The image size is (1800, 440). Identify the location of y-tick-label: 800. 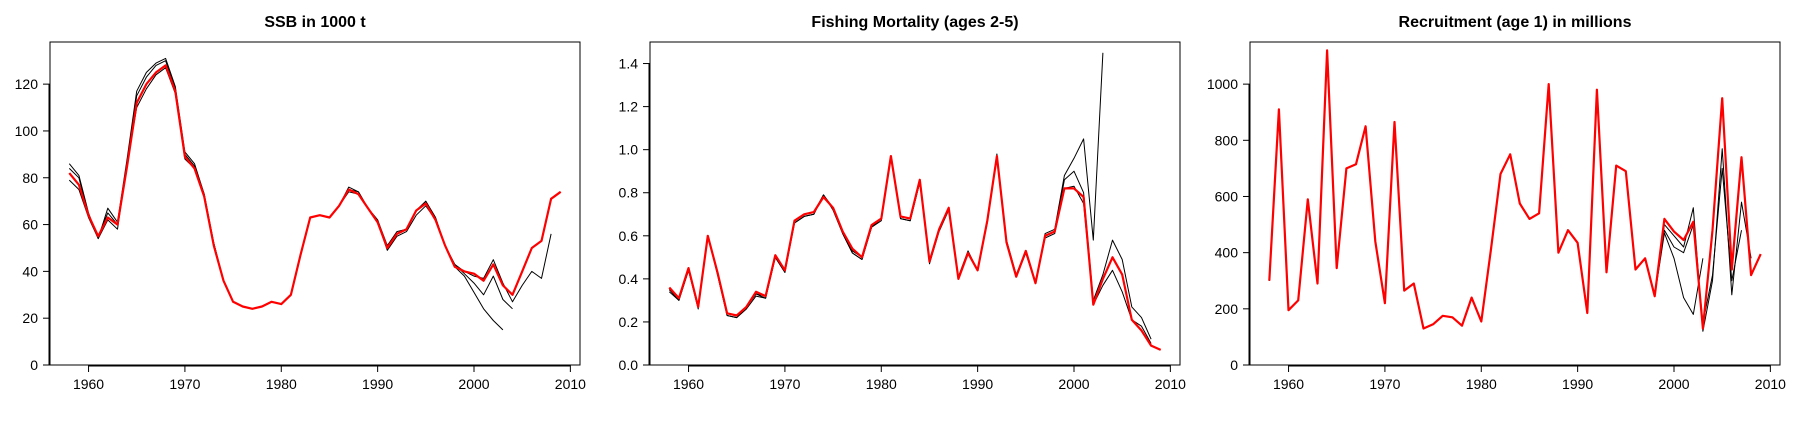
(1227, 140).